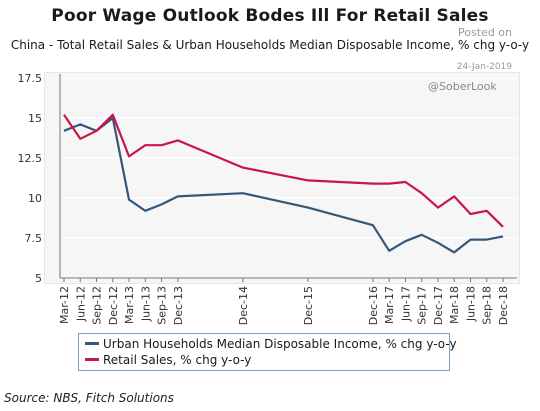 The image size is (540, 411). I want to click on x-tick-label: Dec-12, so click(113, 305).